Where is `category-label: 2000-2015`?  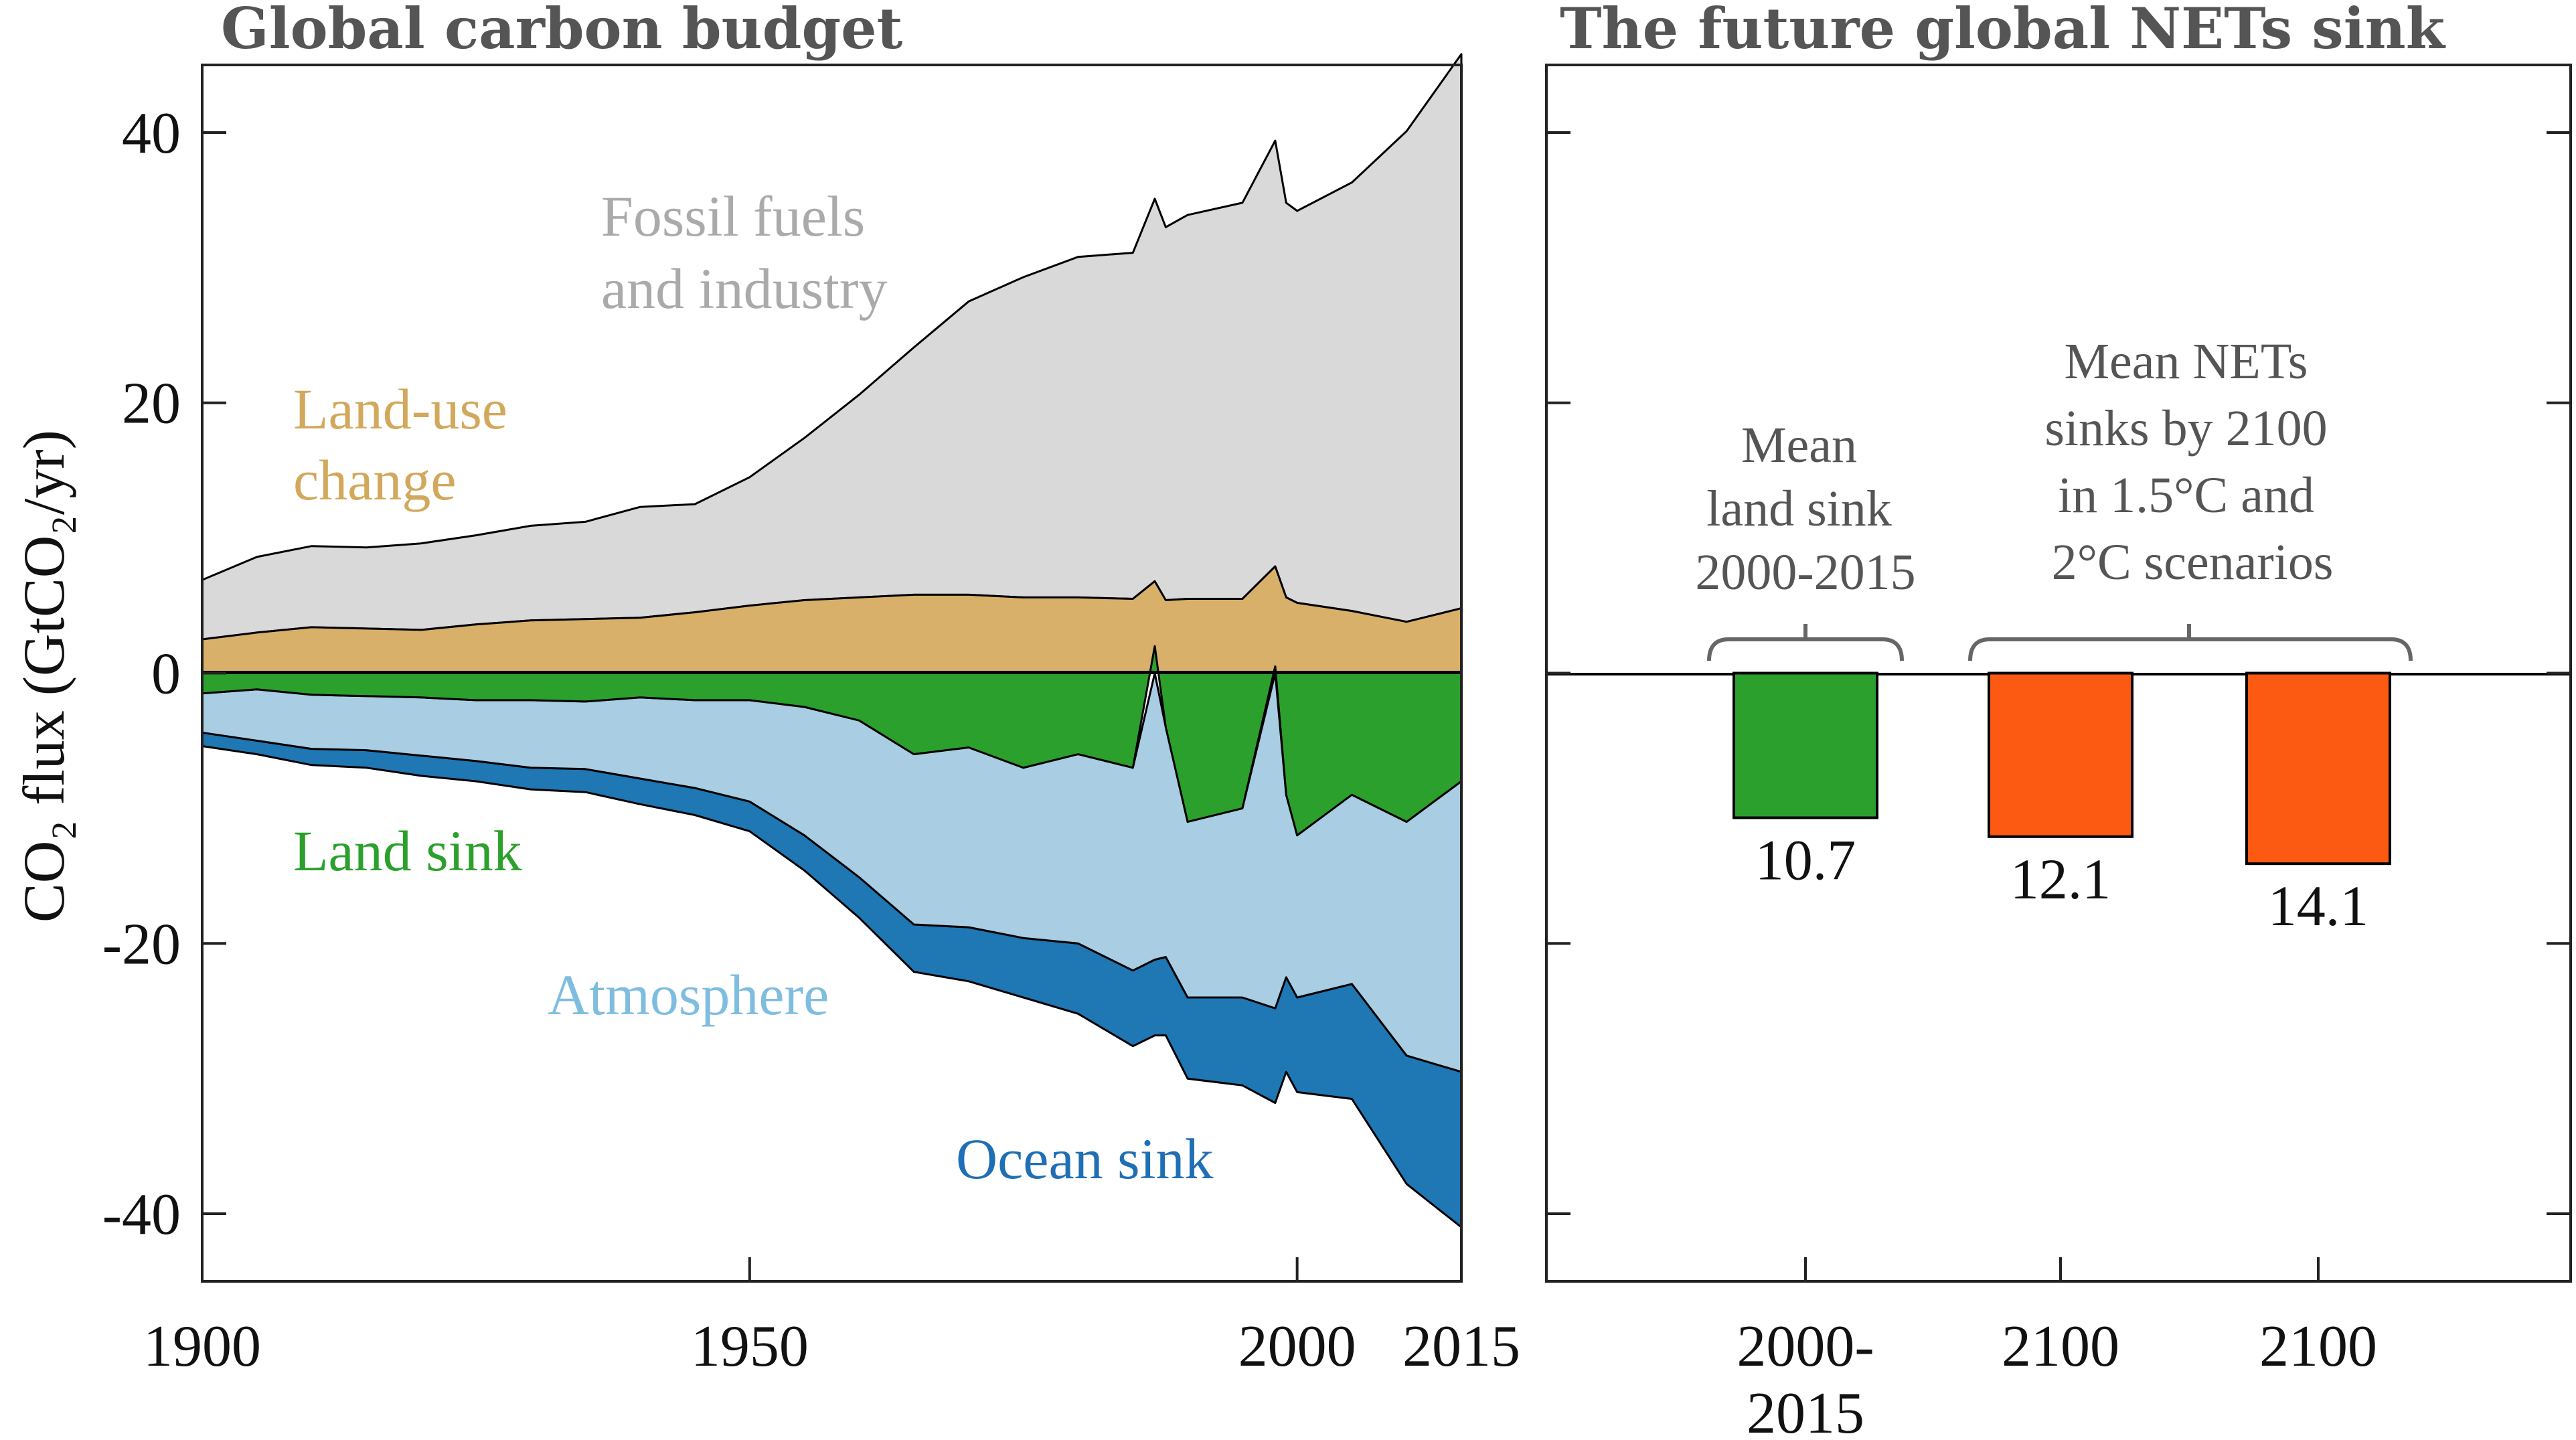 category-label: 2000-2015 is located at coordinates (1806, 1377).